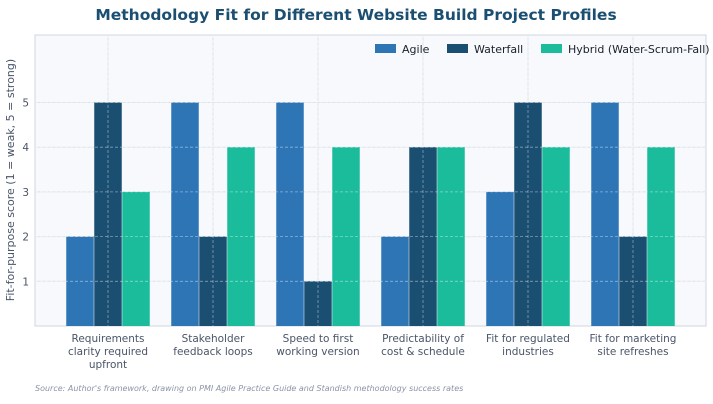 The image size is (713, 404). What do you see at coordinates (108, 352) in the screenshot?
I see `x-tick-label: Requirements clarity required upfront` at bounding box center [108, 352].